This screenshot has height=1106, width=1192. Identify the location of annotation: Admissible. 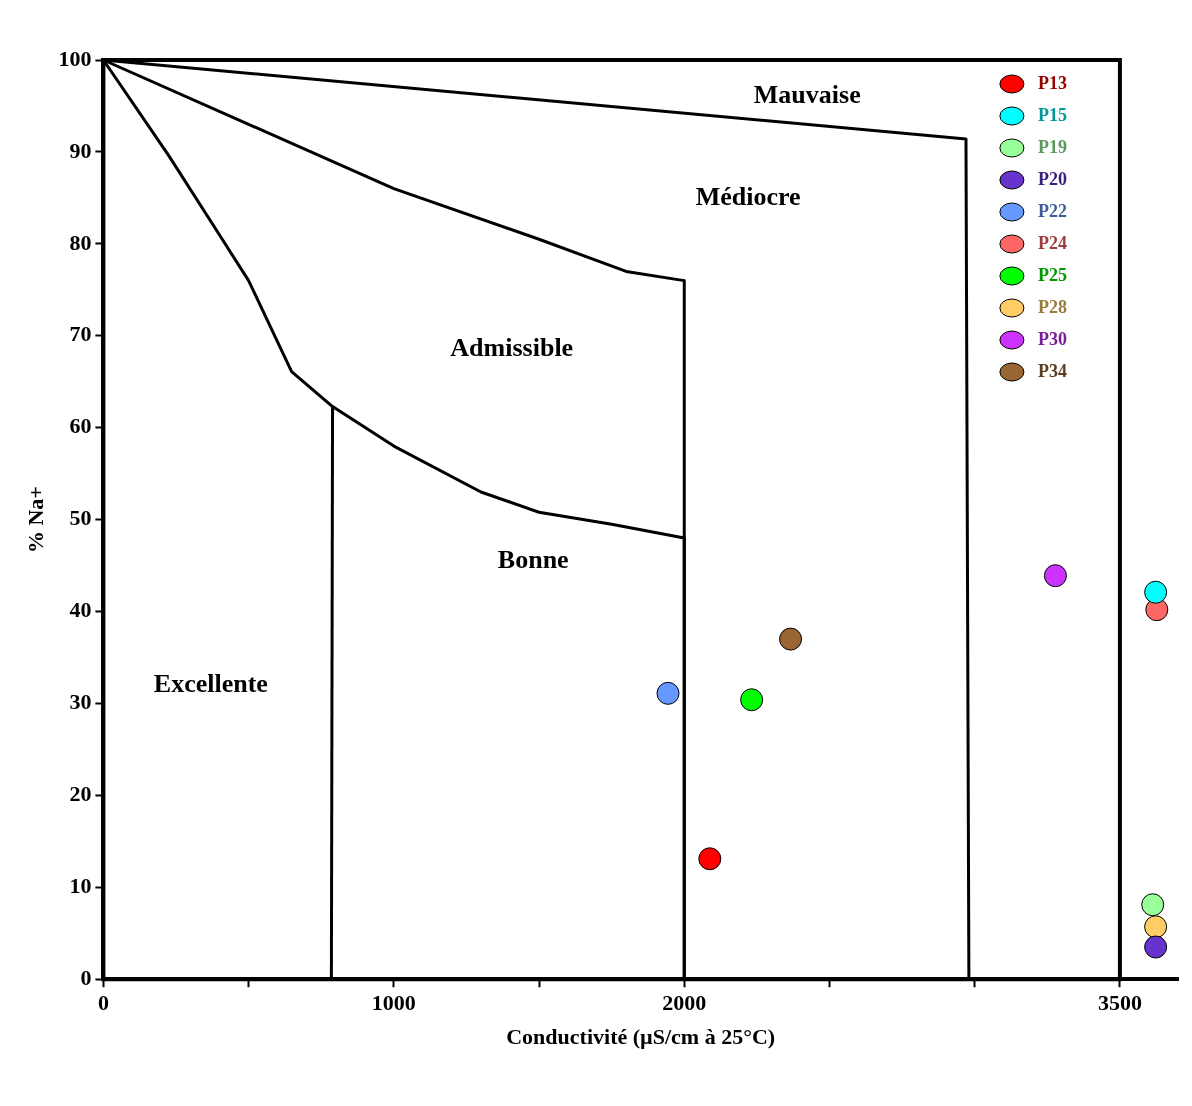
(512, 348).